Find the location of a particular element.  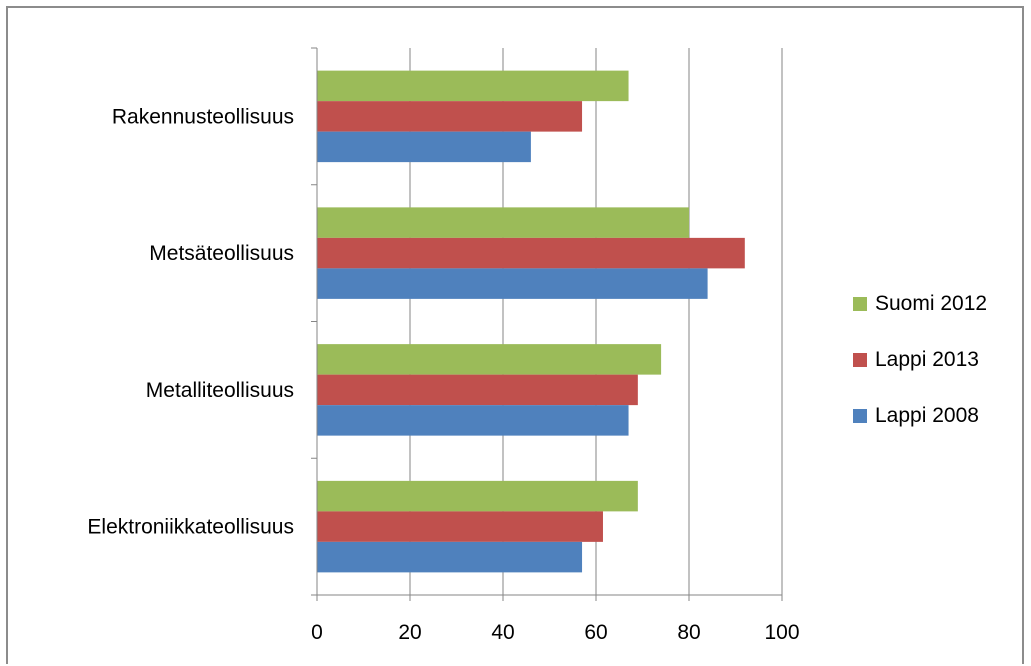

category-label: Metsäteollisuus is located at coordinates (221, 253).